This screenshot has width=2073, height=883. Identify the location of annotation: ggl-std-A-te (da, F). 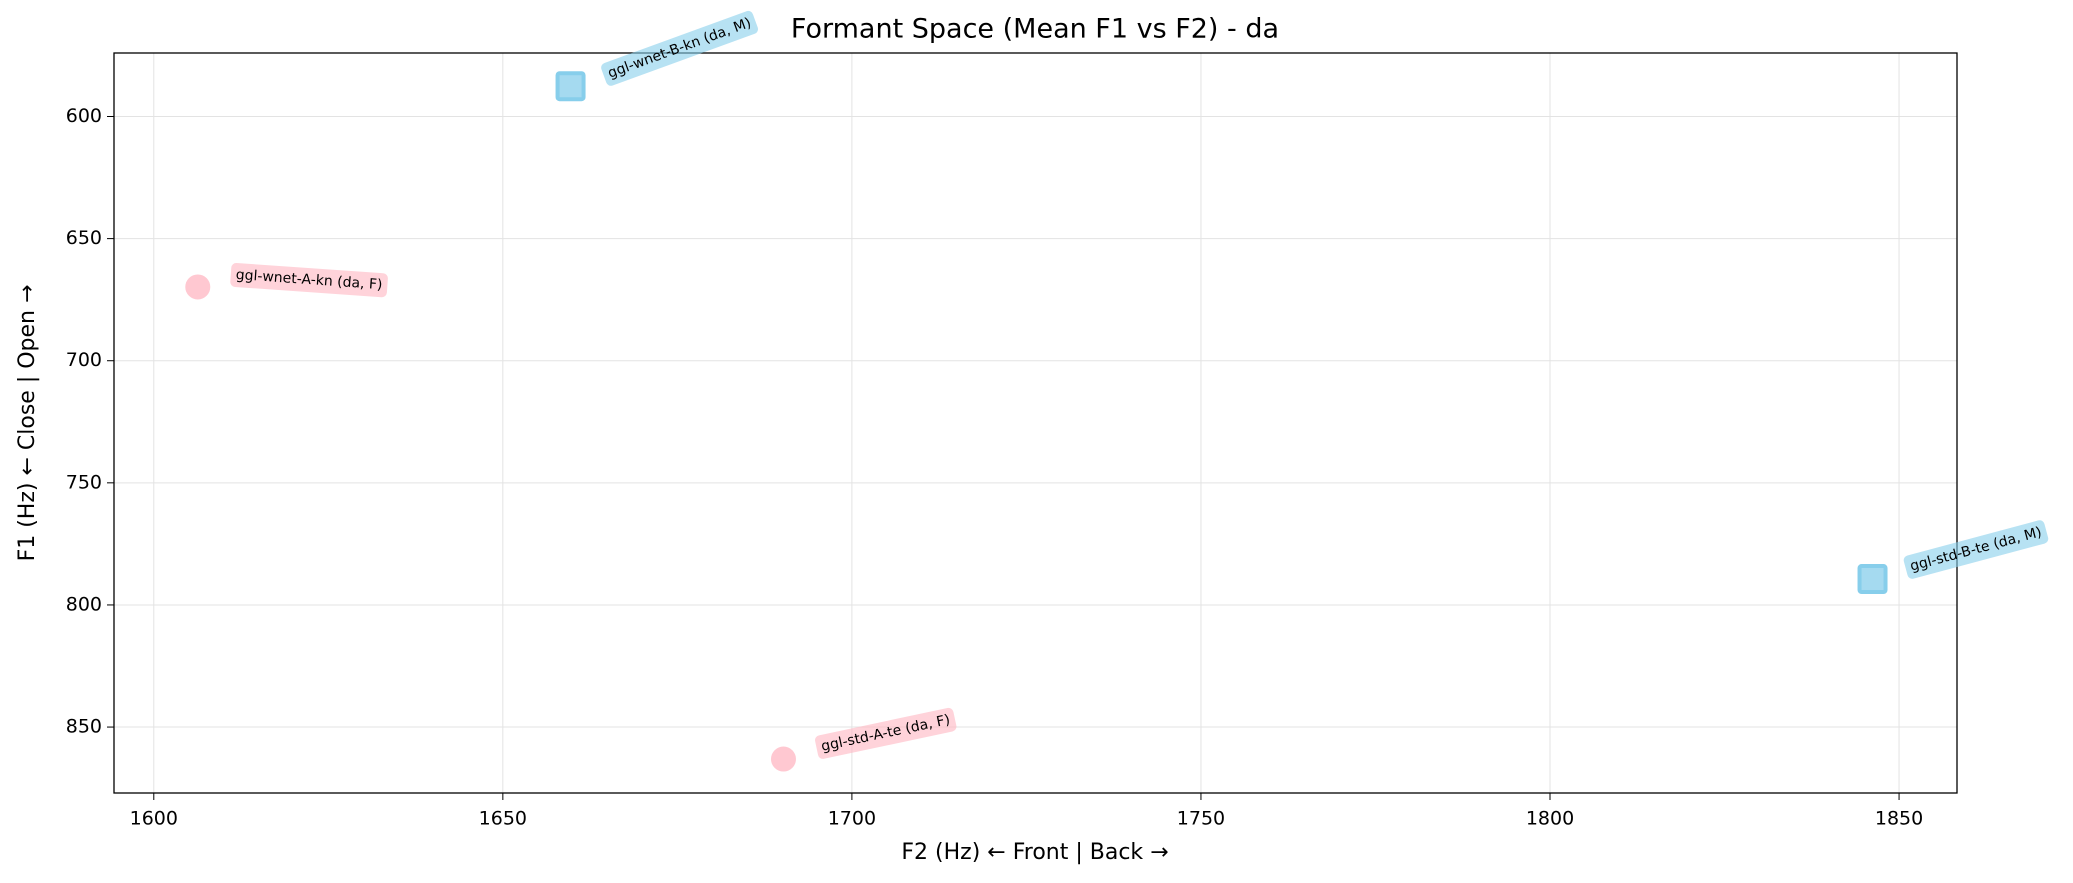
(886, 733).